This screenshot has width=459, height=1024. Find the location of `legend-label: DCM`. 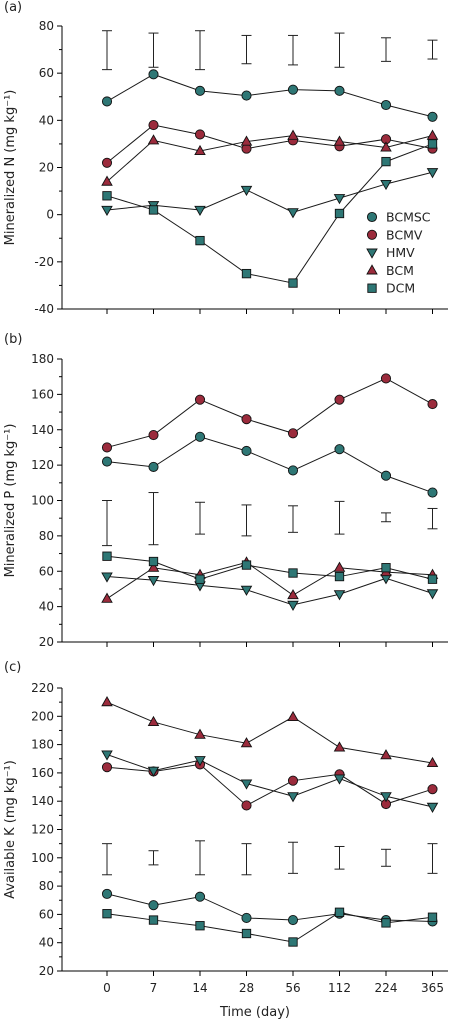

legend-label: DCM is located at coordinates (400, 288).